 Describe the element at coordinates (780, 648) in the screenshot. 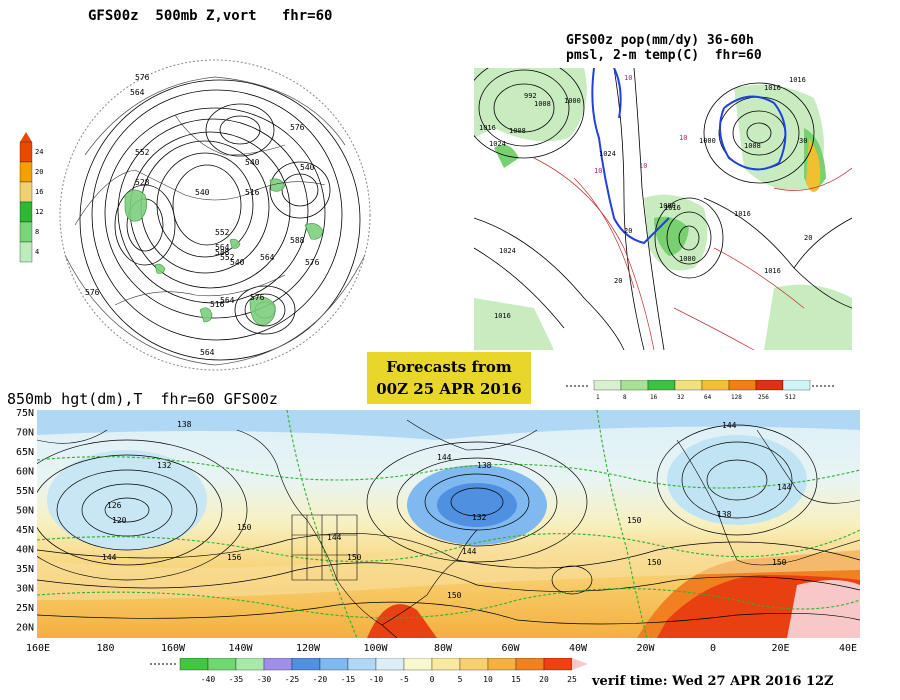

I see `lon-tick-label: 20E` at that location.